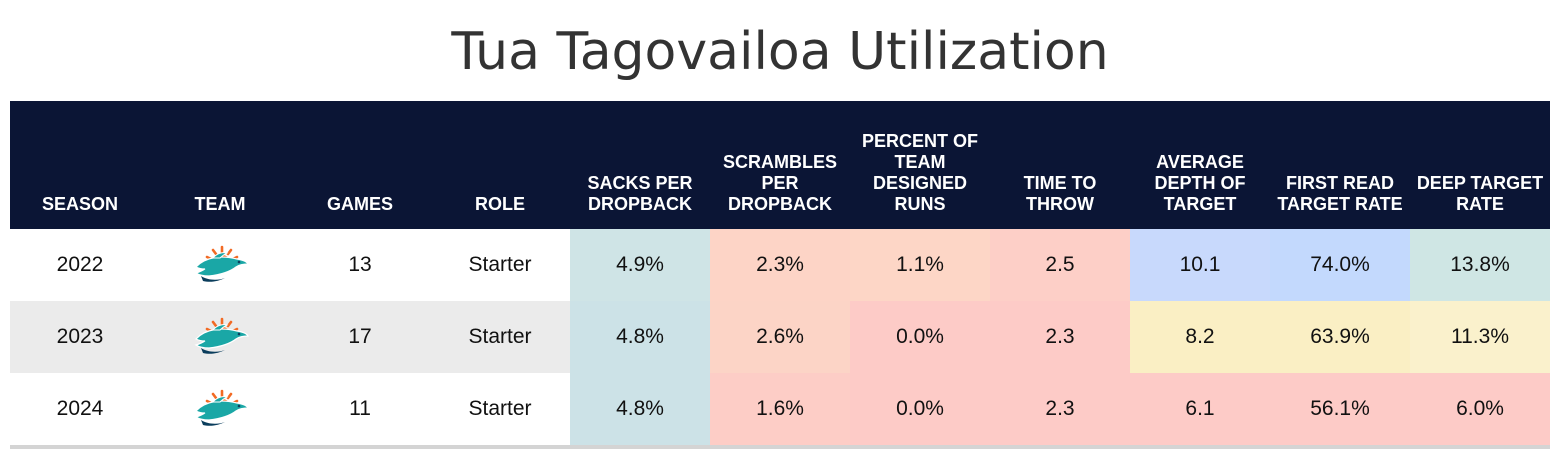 This screenshot has height=449, width=1560. Describe the element at coordinates (1060, 265) in the screenshot. I see `time-to-throw-cell: 2.5` at that location.